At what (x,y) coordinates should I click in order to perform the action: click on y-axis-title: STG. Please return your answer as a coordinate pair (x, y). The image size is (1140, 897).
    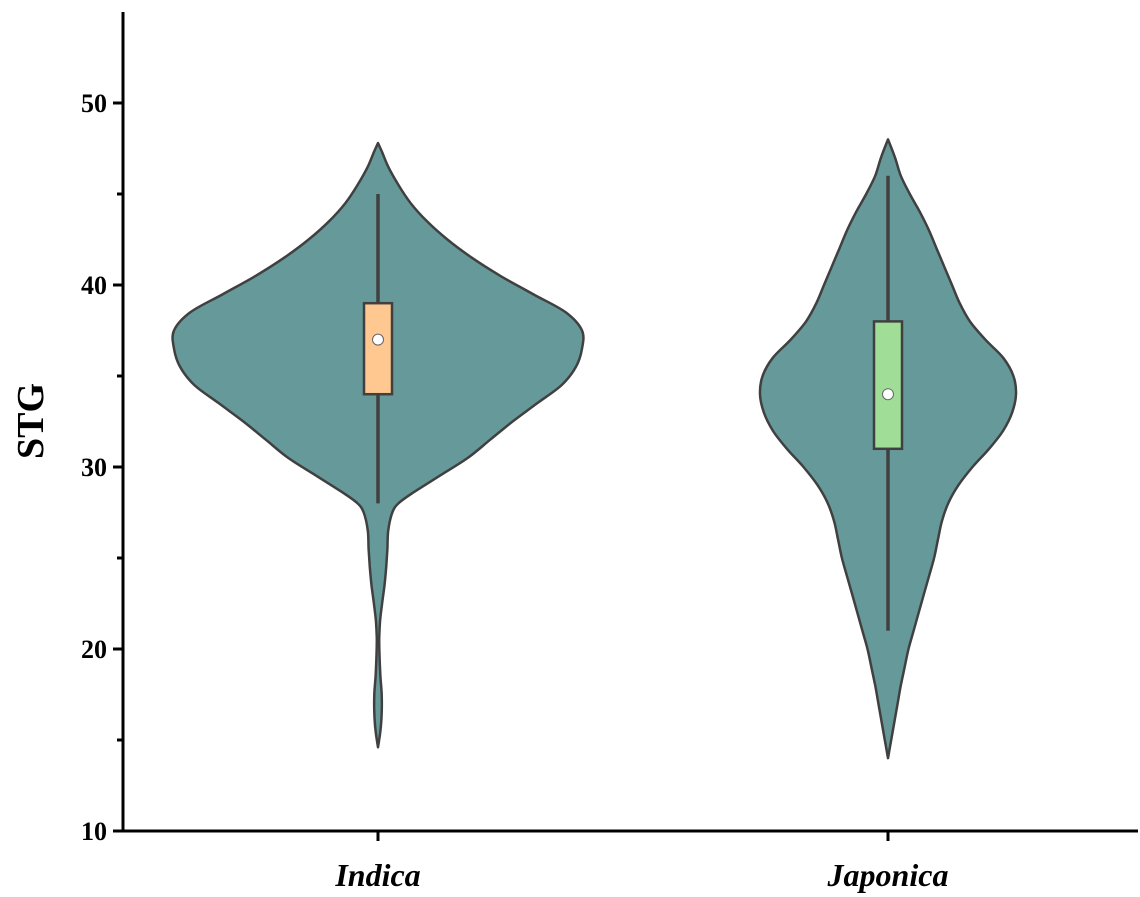
    Looking at the image, I should click on (31, 421).